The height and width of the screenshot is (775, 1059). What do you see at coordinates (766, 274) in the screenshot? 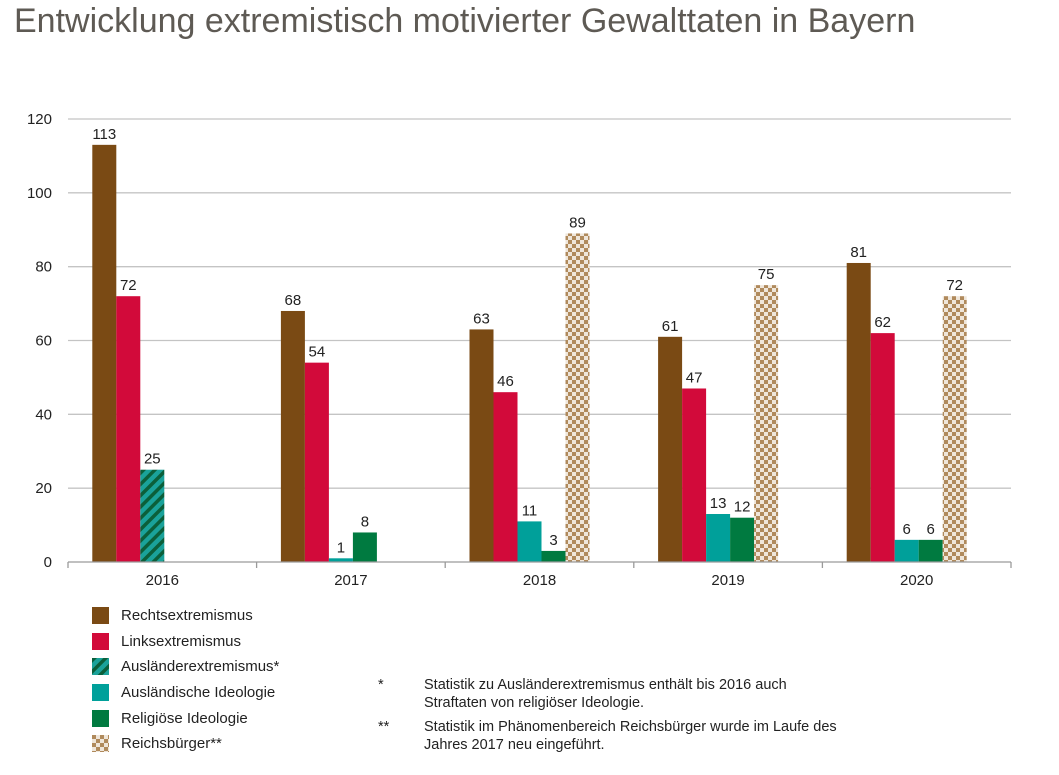
I see `bar-value-label: 75` at bounding box center [766, 274].